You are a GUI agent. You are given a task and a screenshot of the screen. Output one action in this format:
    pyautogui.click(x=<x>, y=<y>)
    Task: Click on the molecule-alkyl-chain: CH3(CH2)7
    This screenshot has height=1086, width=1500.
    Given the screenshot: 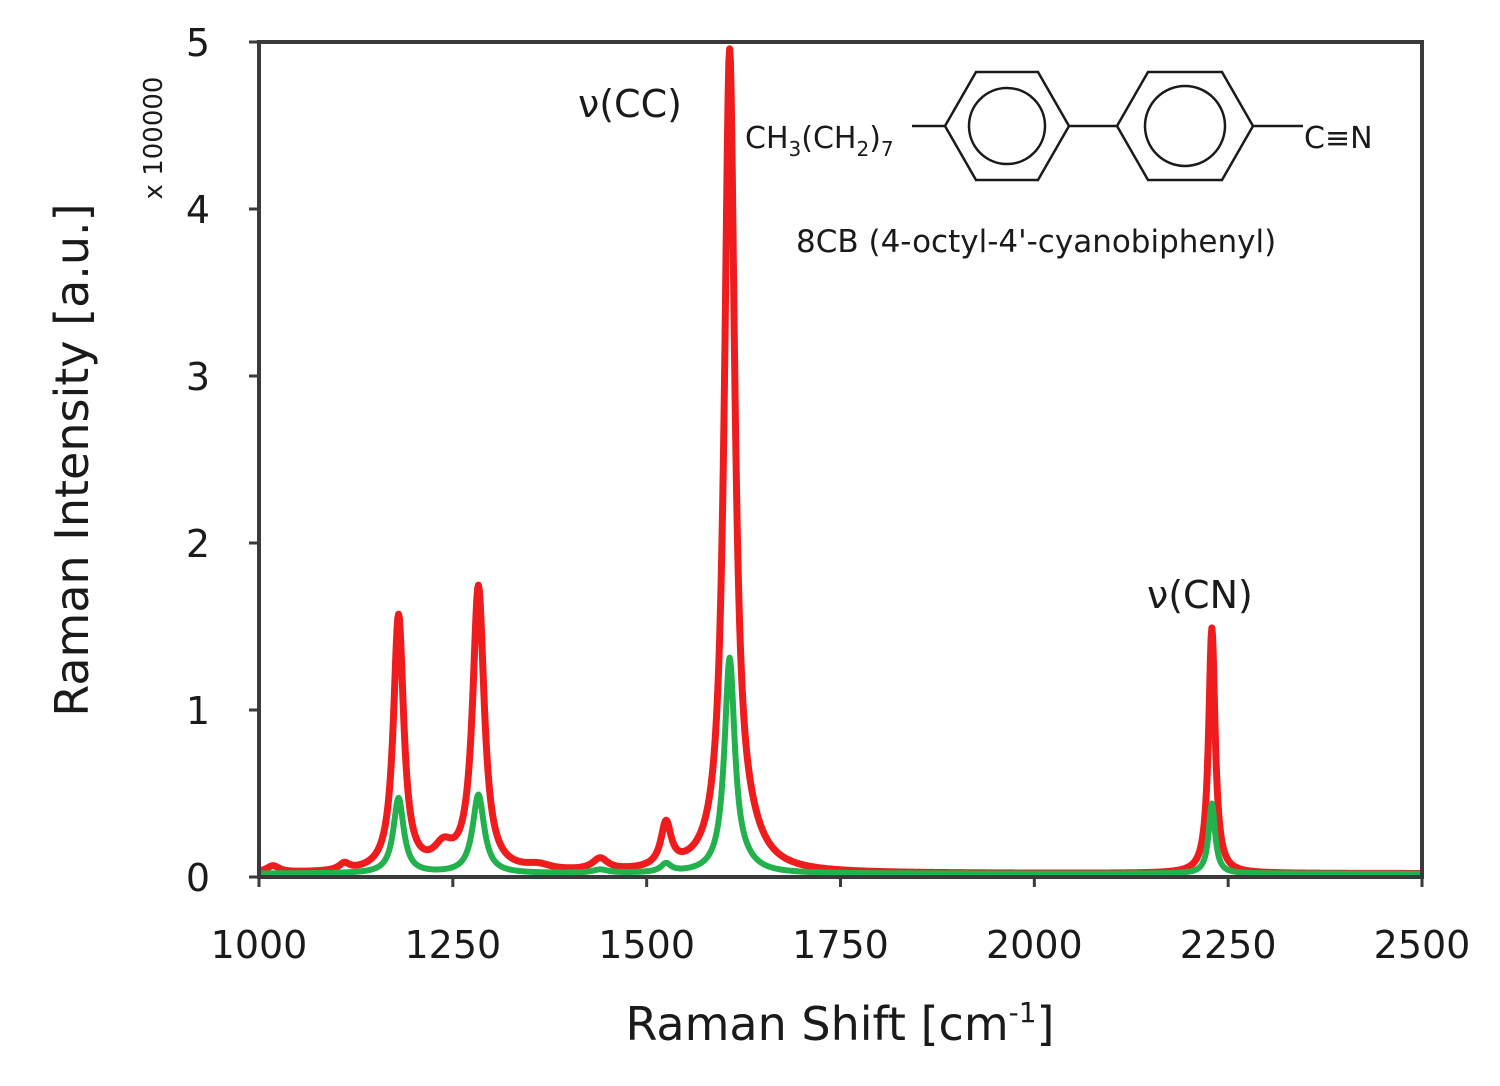 What is the action you would take?
    pyautogui.click(x=819, y=141)
    